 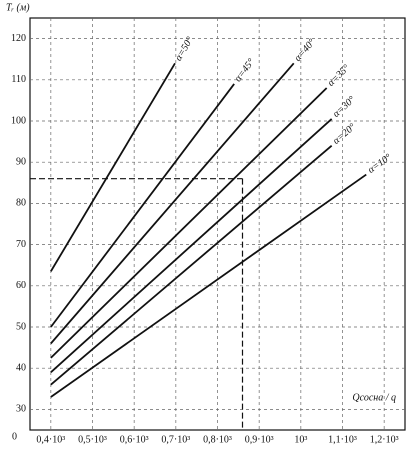 I want to click on series-label: α=50°, so click(x=184, y=49).